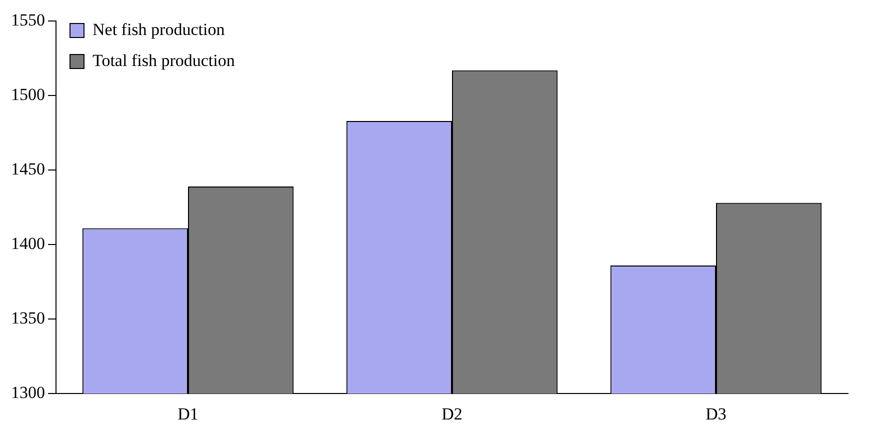 Image resolution: width=880 pixels, height=436 pixels. What do you see at coordinates (28, 20) in the screenshot?
I see `y-tick-label: 1550` at bounding box center [28, 20].